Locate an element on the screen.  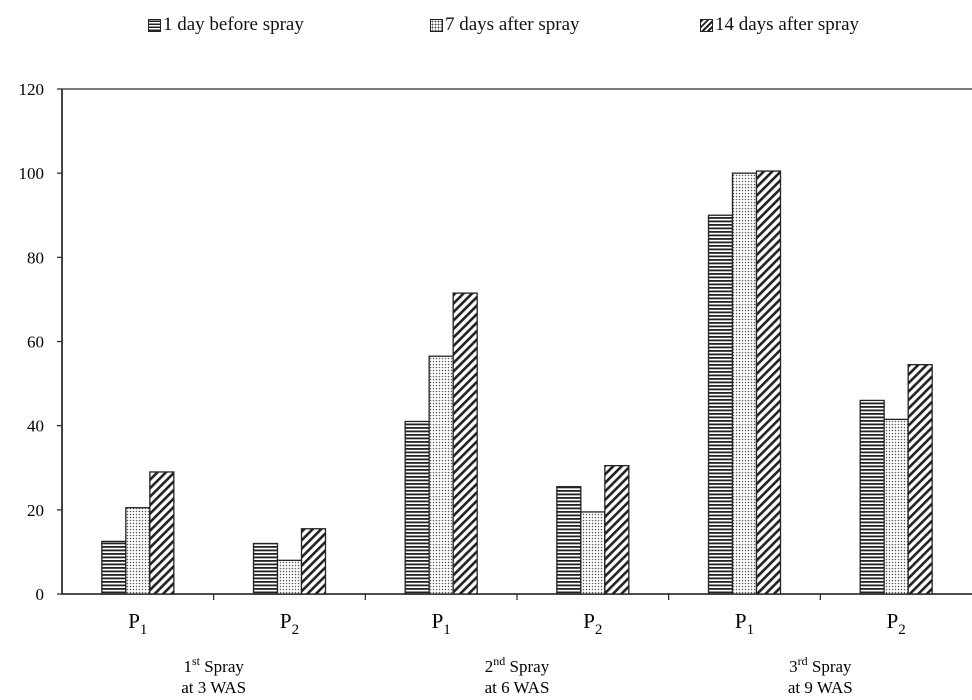
y-ticks-layer: 0 20 40 60 80 100 120 is located at coordinates (40, 342).